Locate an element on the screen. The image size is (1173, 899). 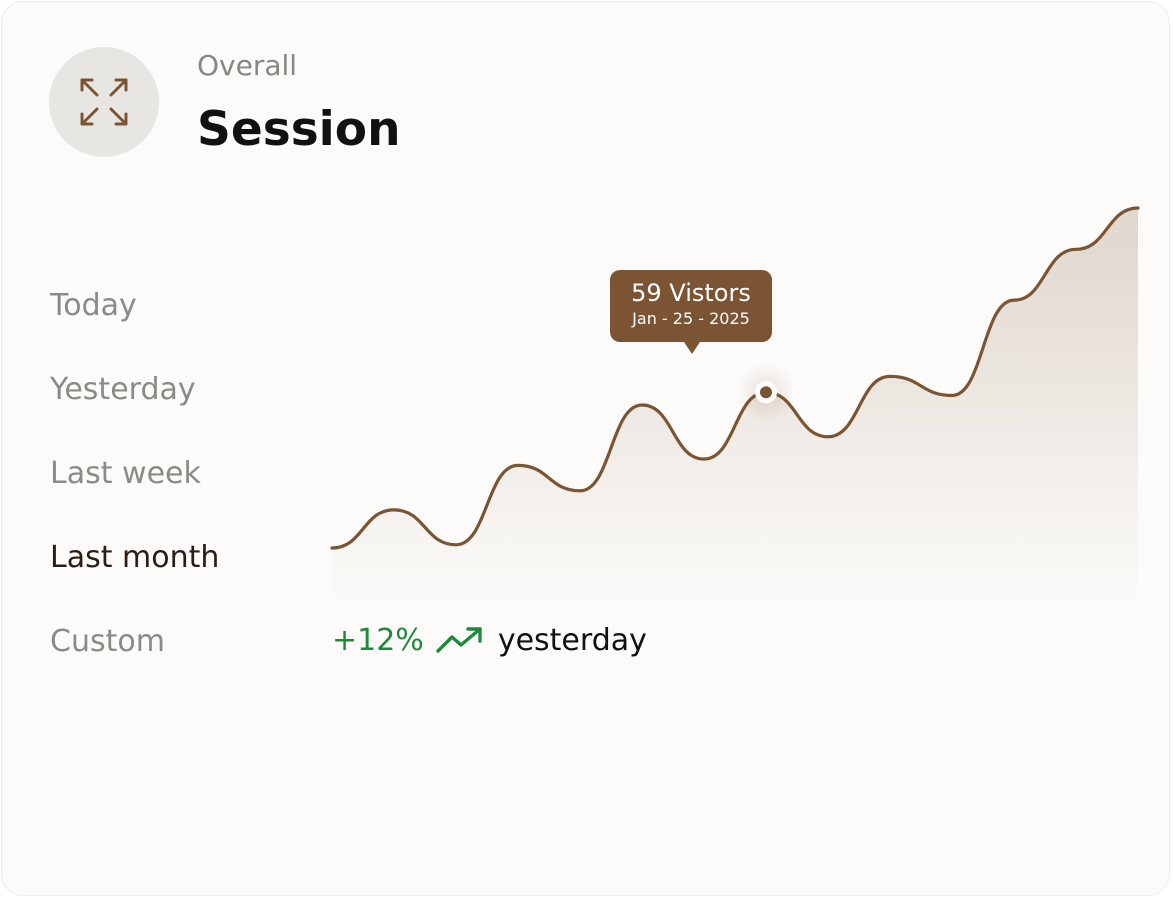
page-title: Session is located at coordinates (299, 129).